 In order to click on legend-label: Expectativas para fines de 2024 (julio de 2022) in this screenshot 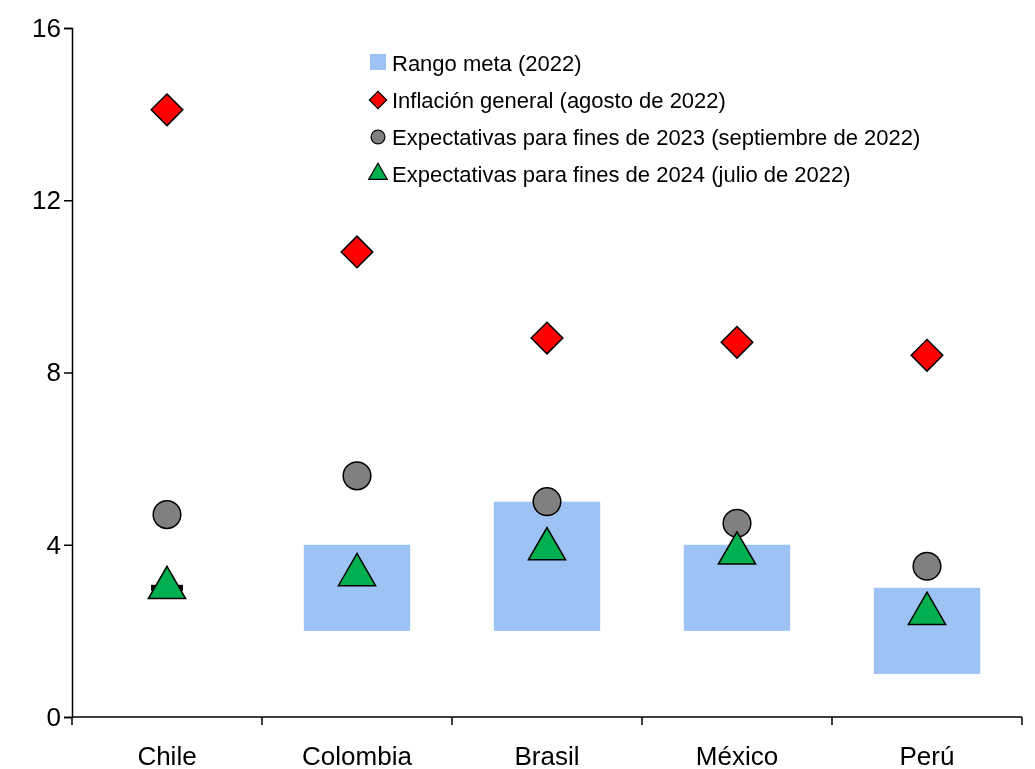, I will do `click(621, 174)`.